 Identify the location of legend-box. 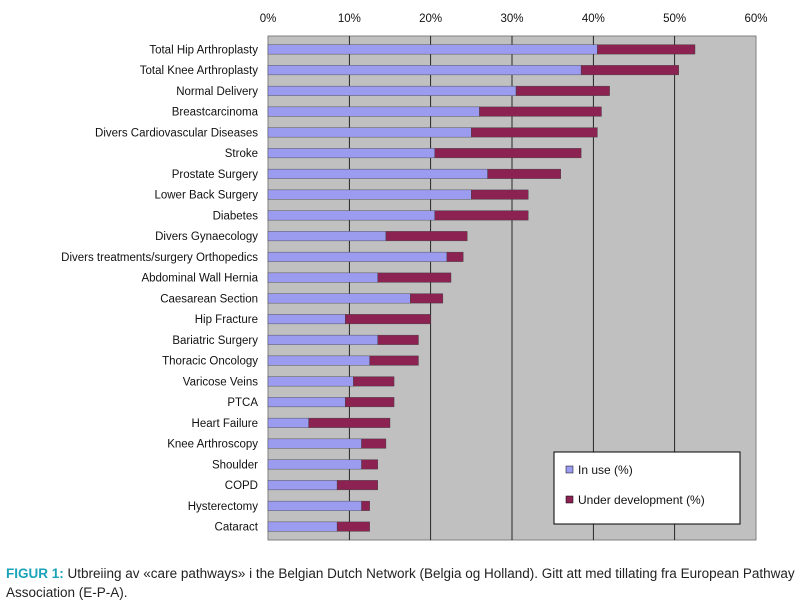
(647, 488).